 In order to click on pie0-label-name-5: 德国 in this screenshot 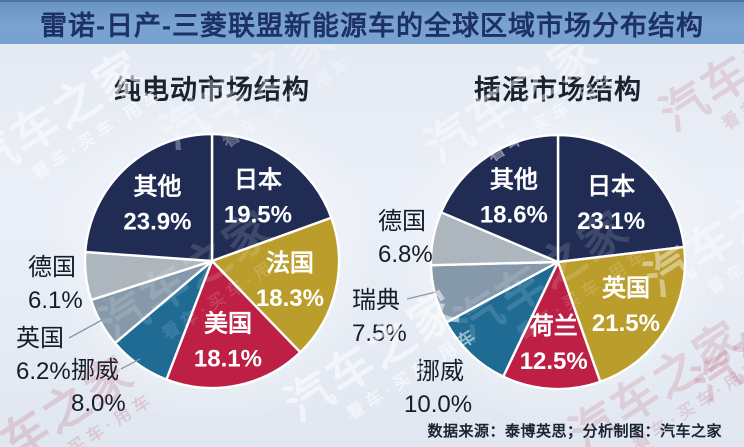, I will do `click(52, 267)`.